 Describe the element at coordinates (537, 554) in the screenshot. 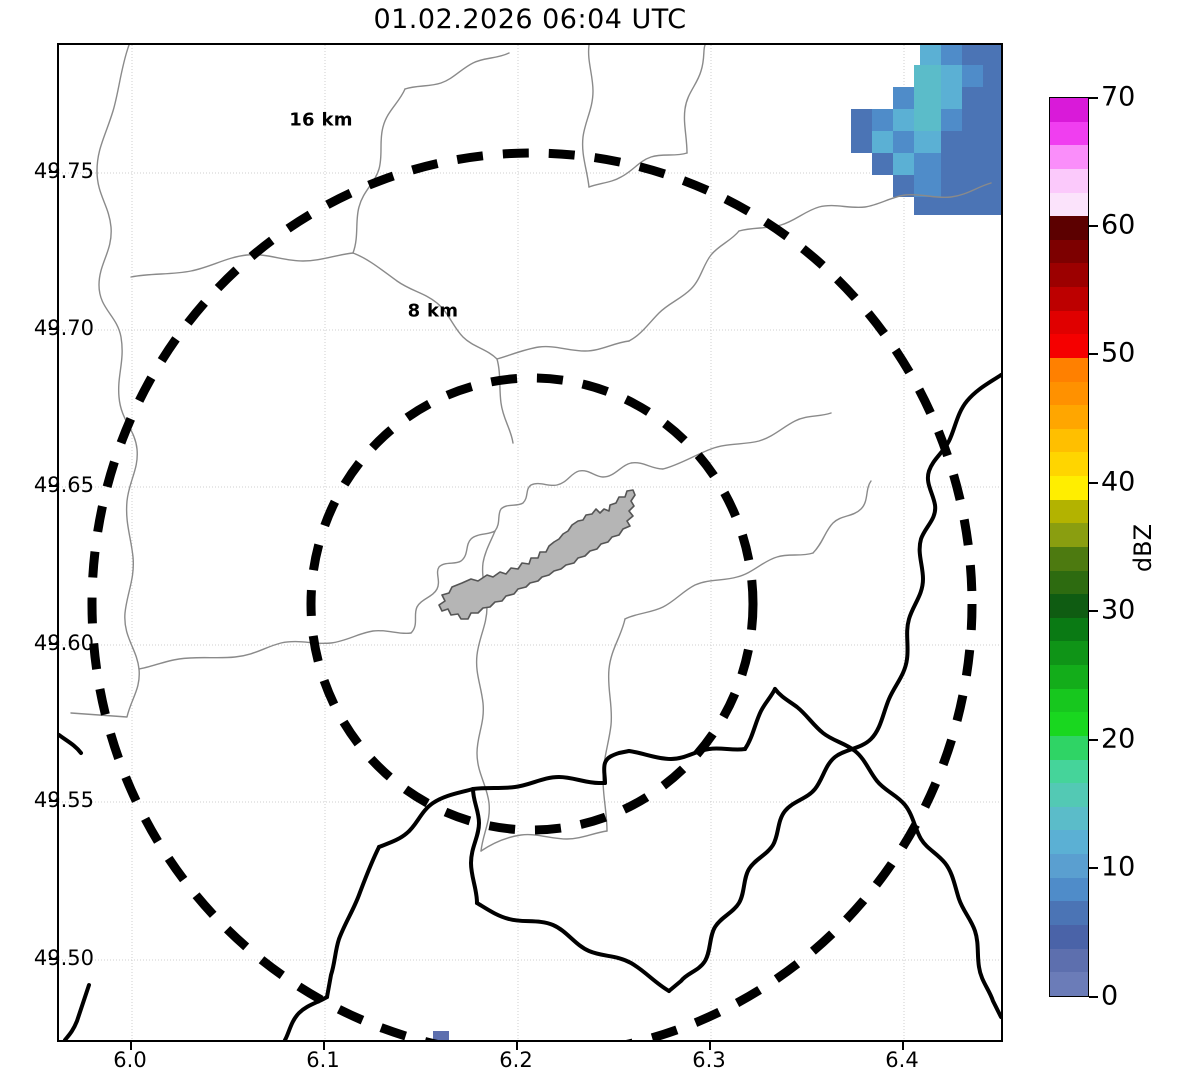

I see `water-body-polygon` at that location.